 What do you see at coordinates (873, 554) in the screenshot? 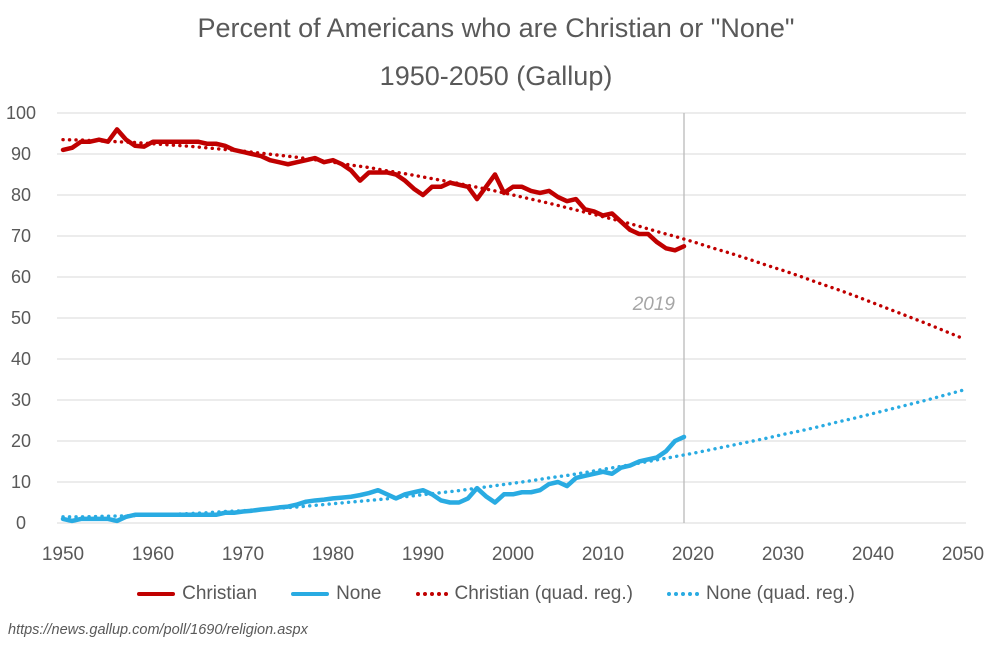
I see `x-tick-label-2040: 2040` at bounding box center [873, 554].